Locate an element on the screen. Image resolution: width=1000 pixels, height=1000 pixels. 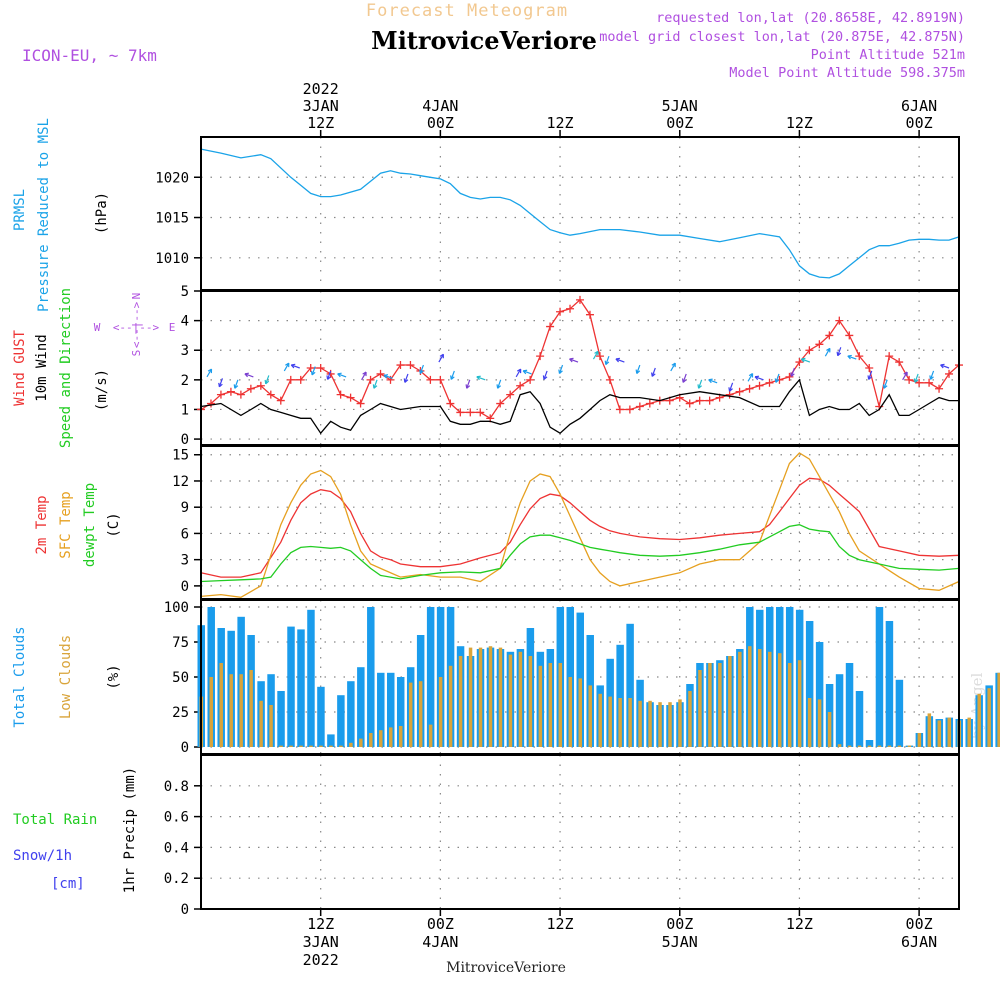
panel-wind: 0 1 2 3 4 5 is located at coordinates (572, 366).